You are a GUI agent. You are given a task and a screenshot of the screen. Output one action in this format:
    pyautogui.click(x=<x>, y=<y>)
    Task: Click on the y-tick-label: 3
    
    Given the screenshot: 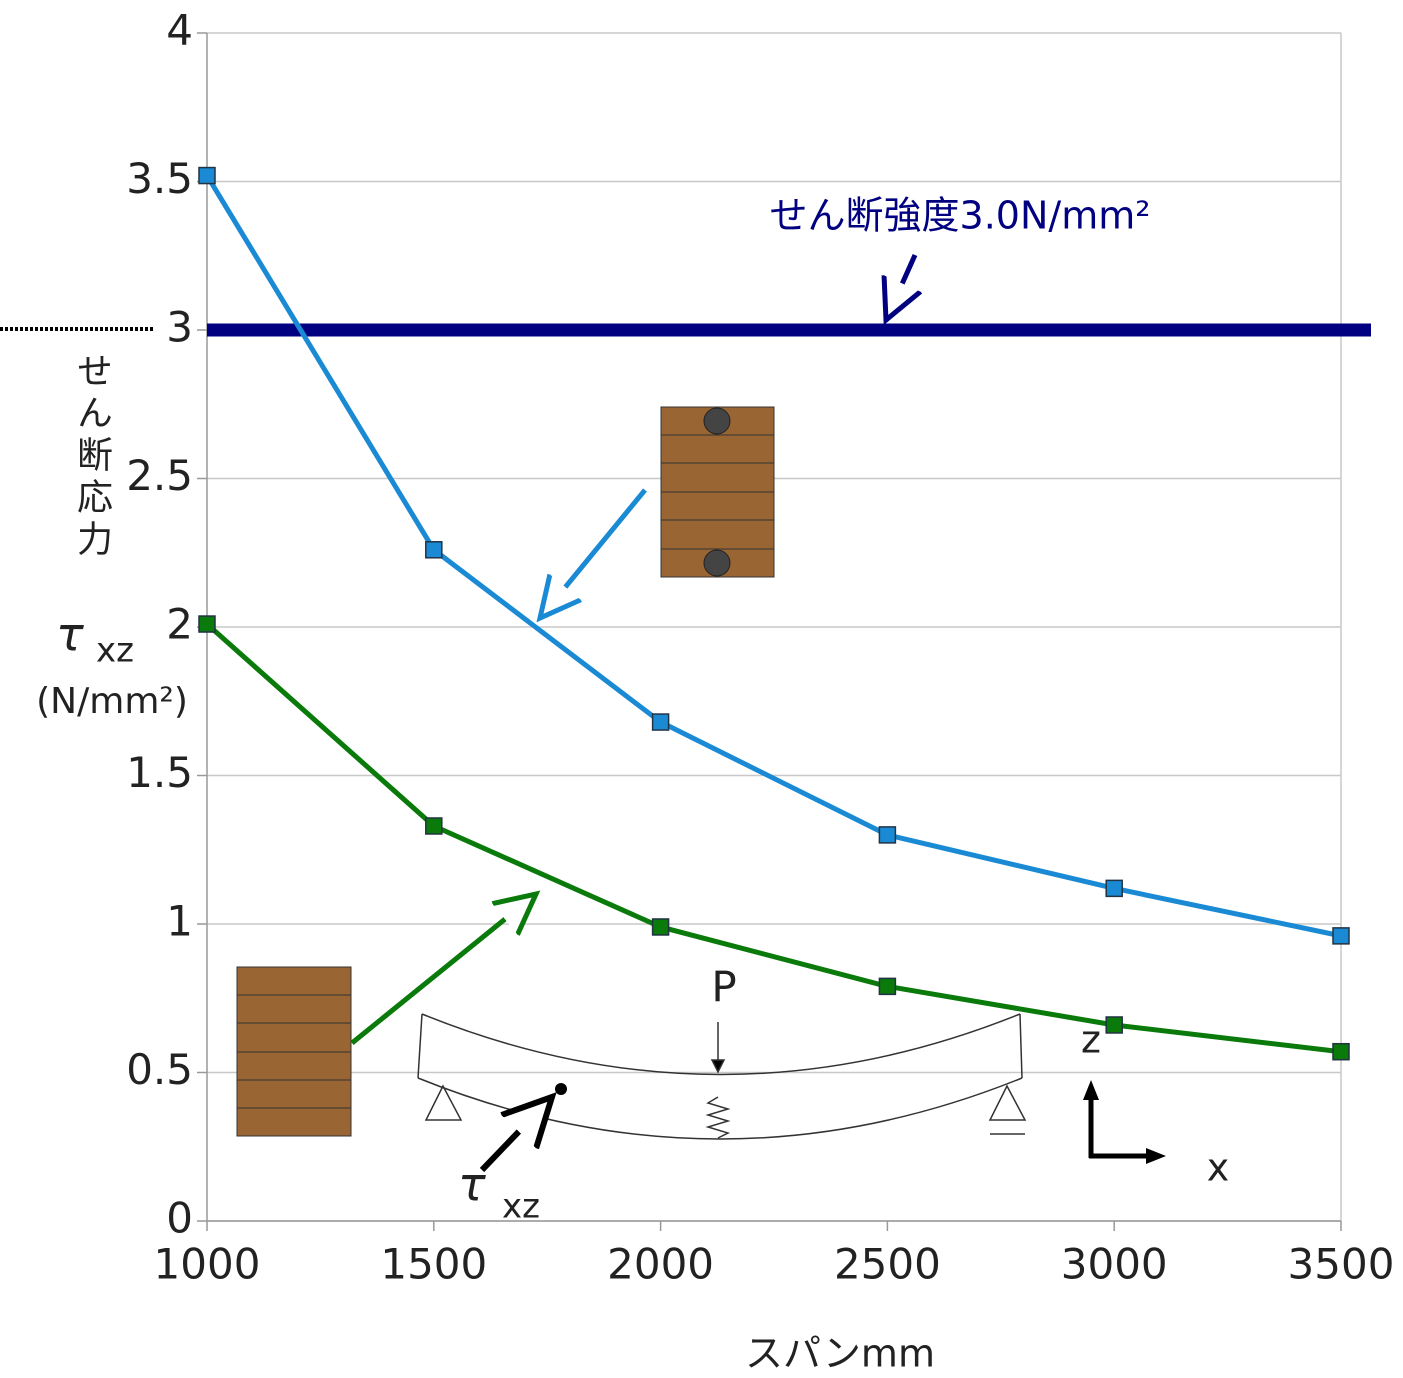 What is the action you would take?
    pyautogui.click(x=179, y=327)
    